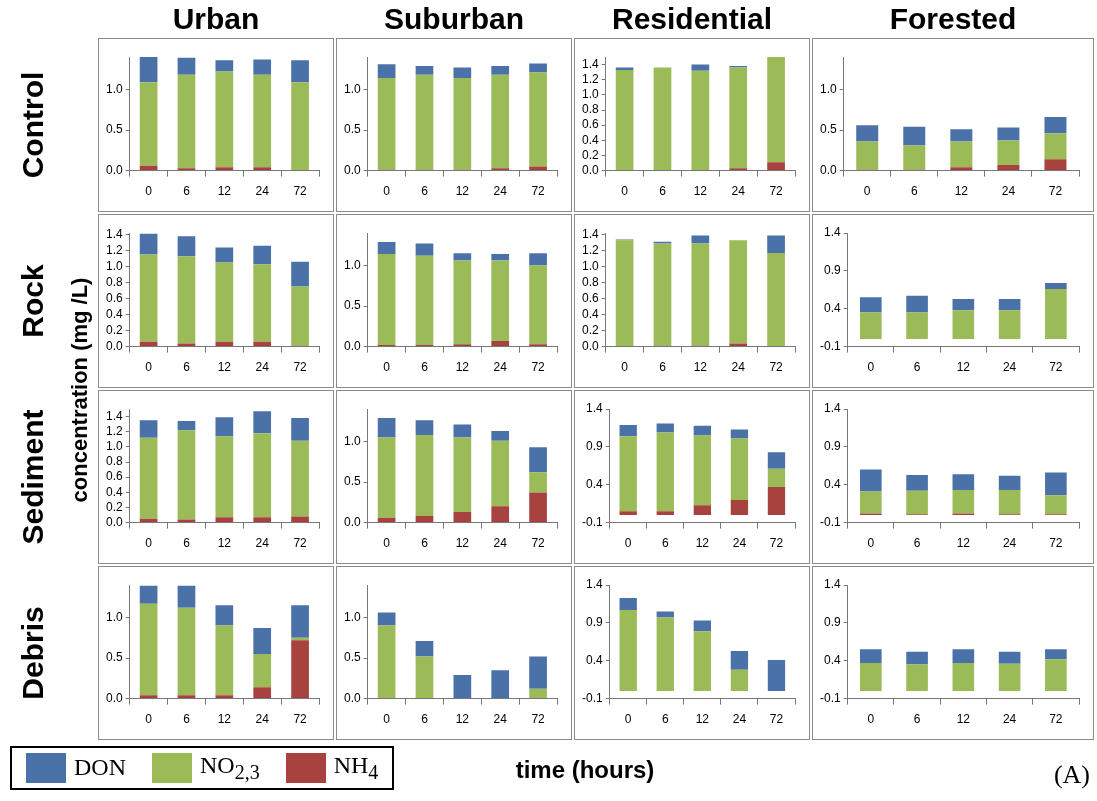 This screenshot has height=801, width=1097. I want to click on legend-label: NH$_{4}$, so click(356, 768).